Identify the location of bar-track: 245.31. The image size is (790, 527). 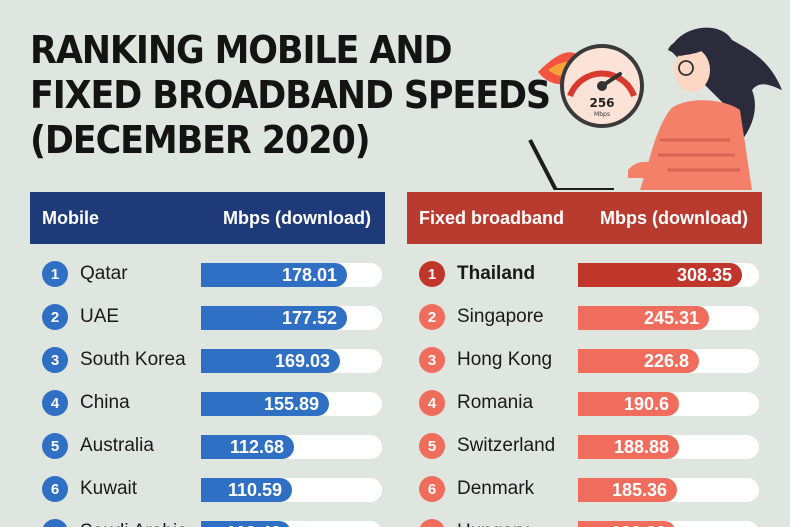
(668, 318).